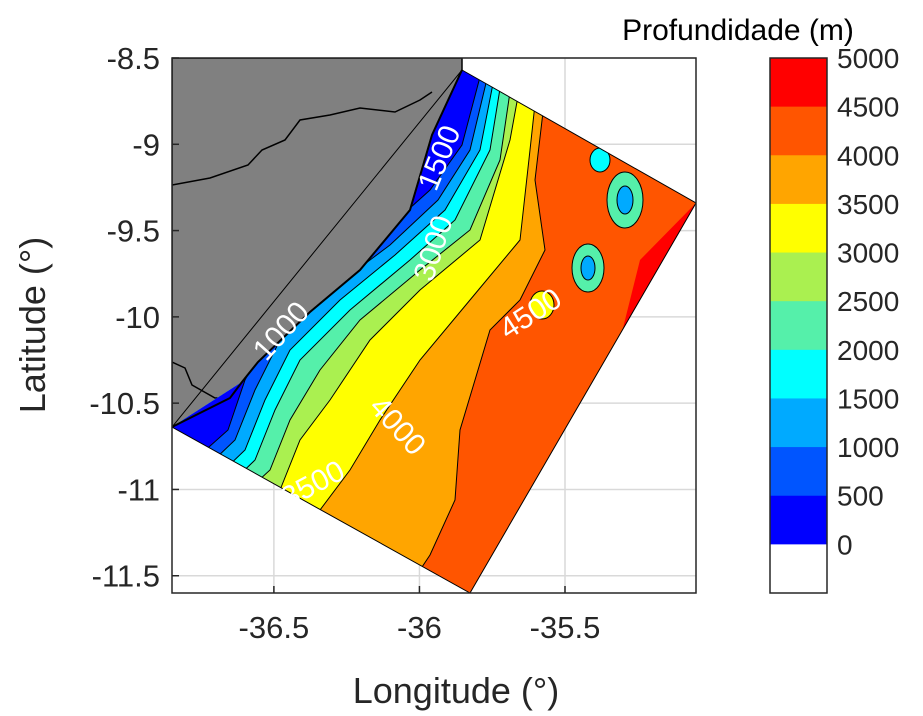 The width and height of the screenshot is (923, 716). Describe the element at coordinates (868, 350) in the screenshot. I see `colorbar-tick-label: 2000` at that location.